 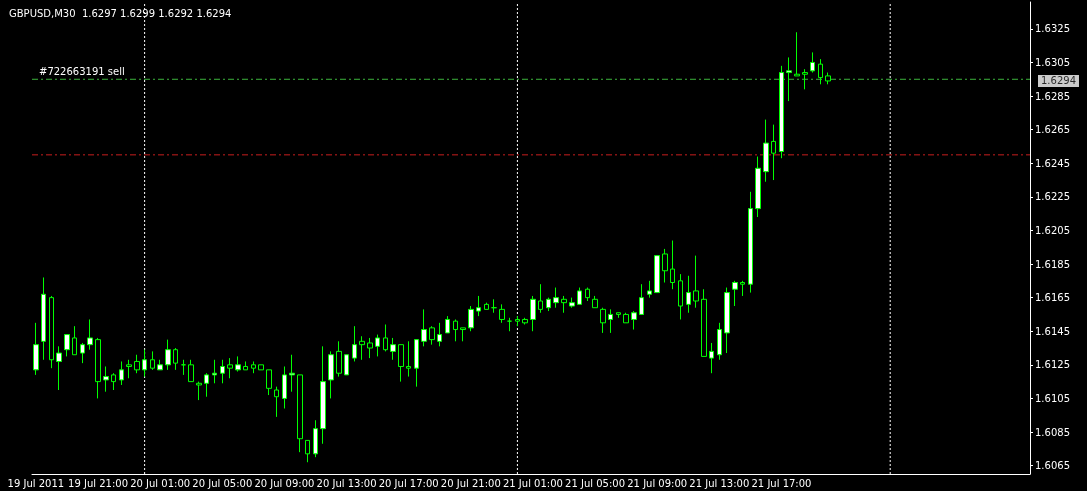 What do you see at coordinates (719, 483) in the screenshot?
I see `x-tick-label: 21 Jul 13:00` at bounding box center [719, 483].